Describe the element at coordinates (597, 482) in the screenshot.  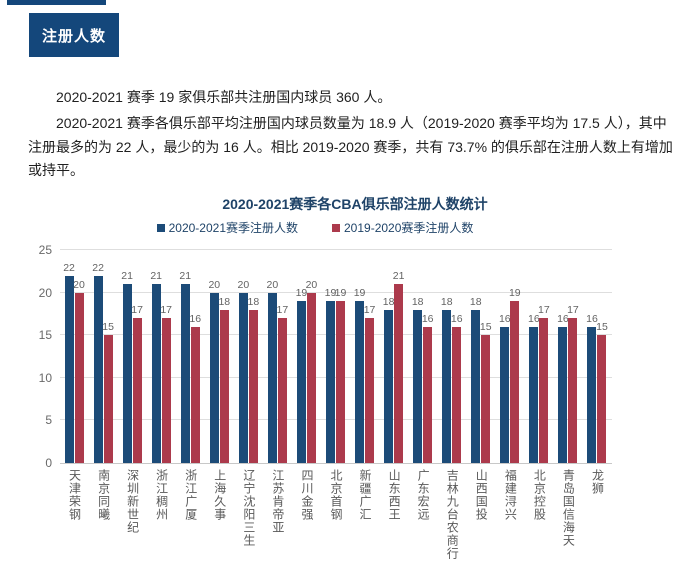
I see `x-category-label: 龙狮` at that location.